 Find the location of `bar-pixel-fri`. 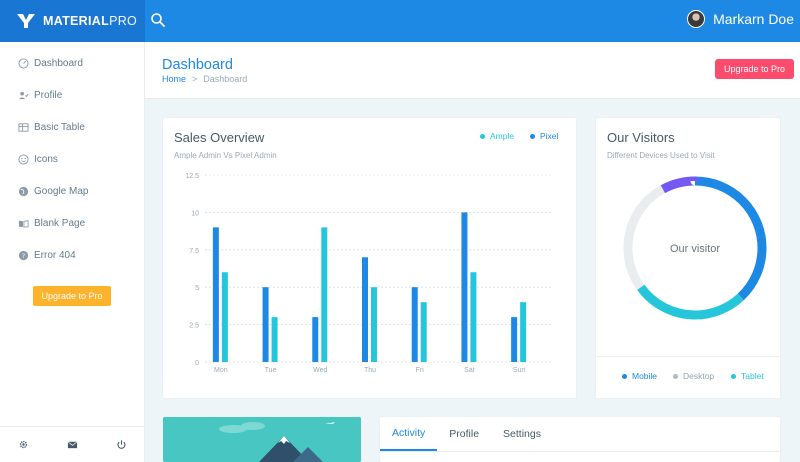

bar-pixel-fri is located at coordinates (414, 324).